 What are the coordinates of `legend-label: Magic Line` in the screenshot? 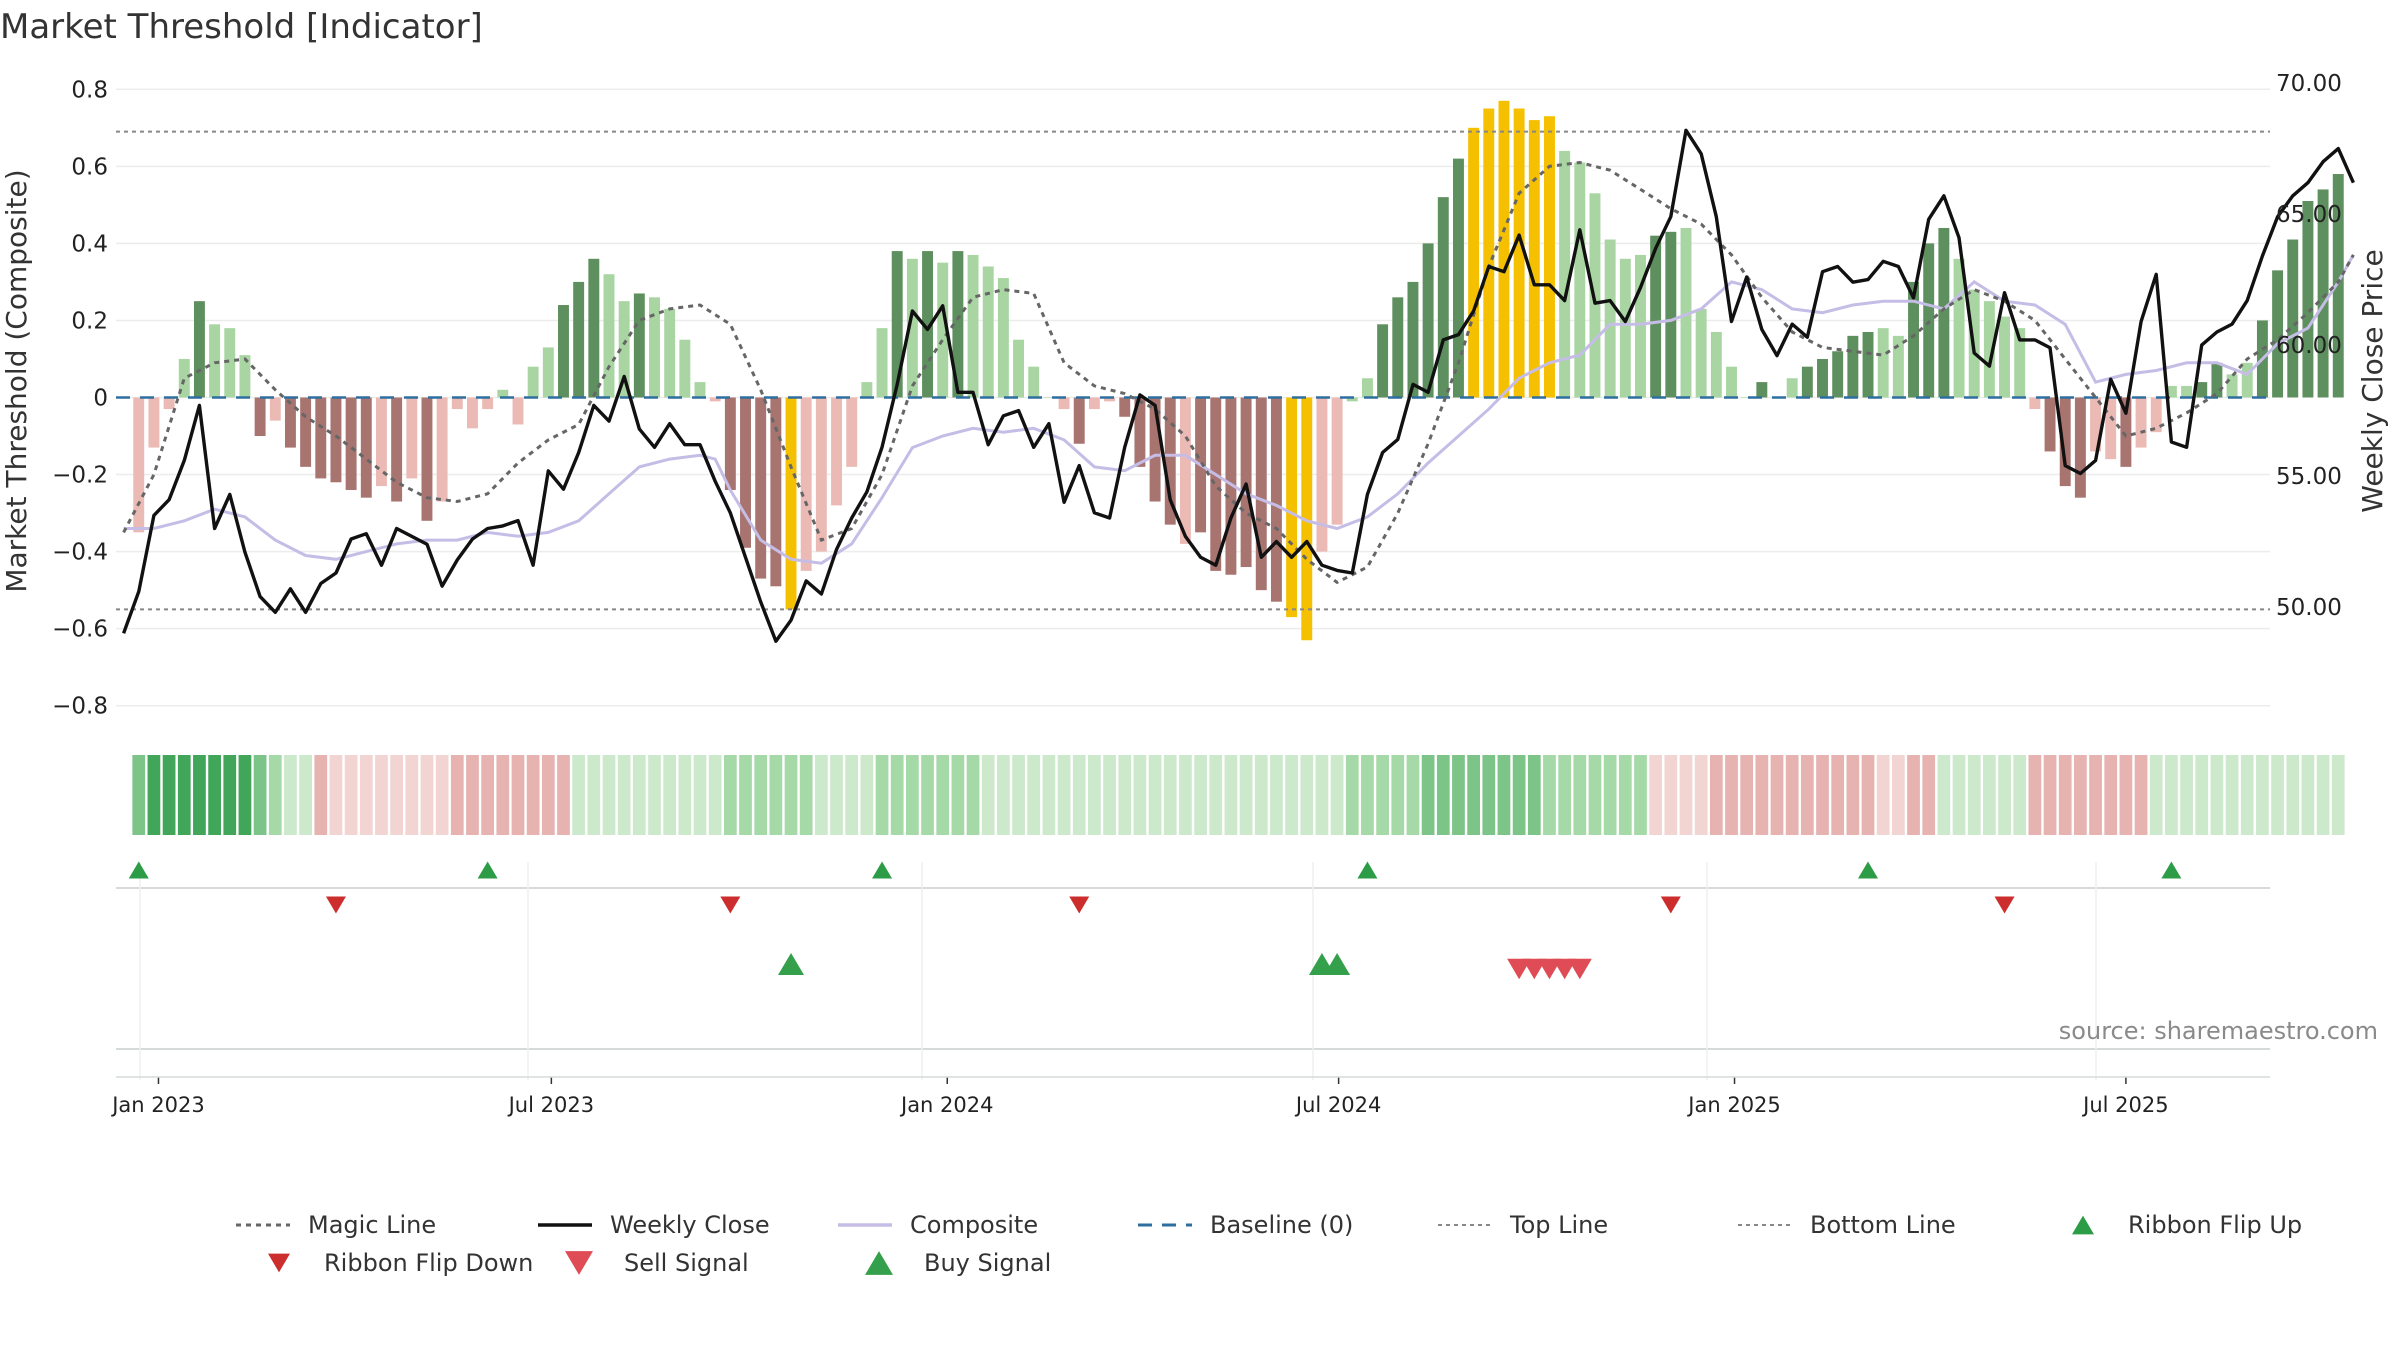 It's located at (372, 1225).